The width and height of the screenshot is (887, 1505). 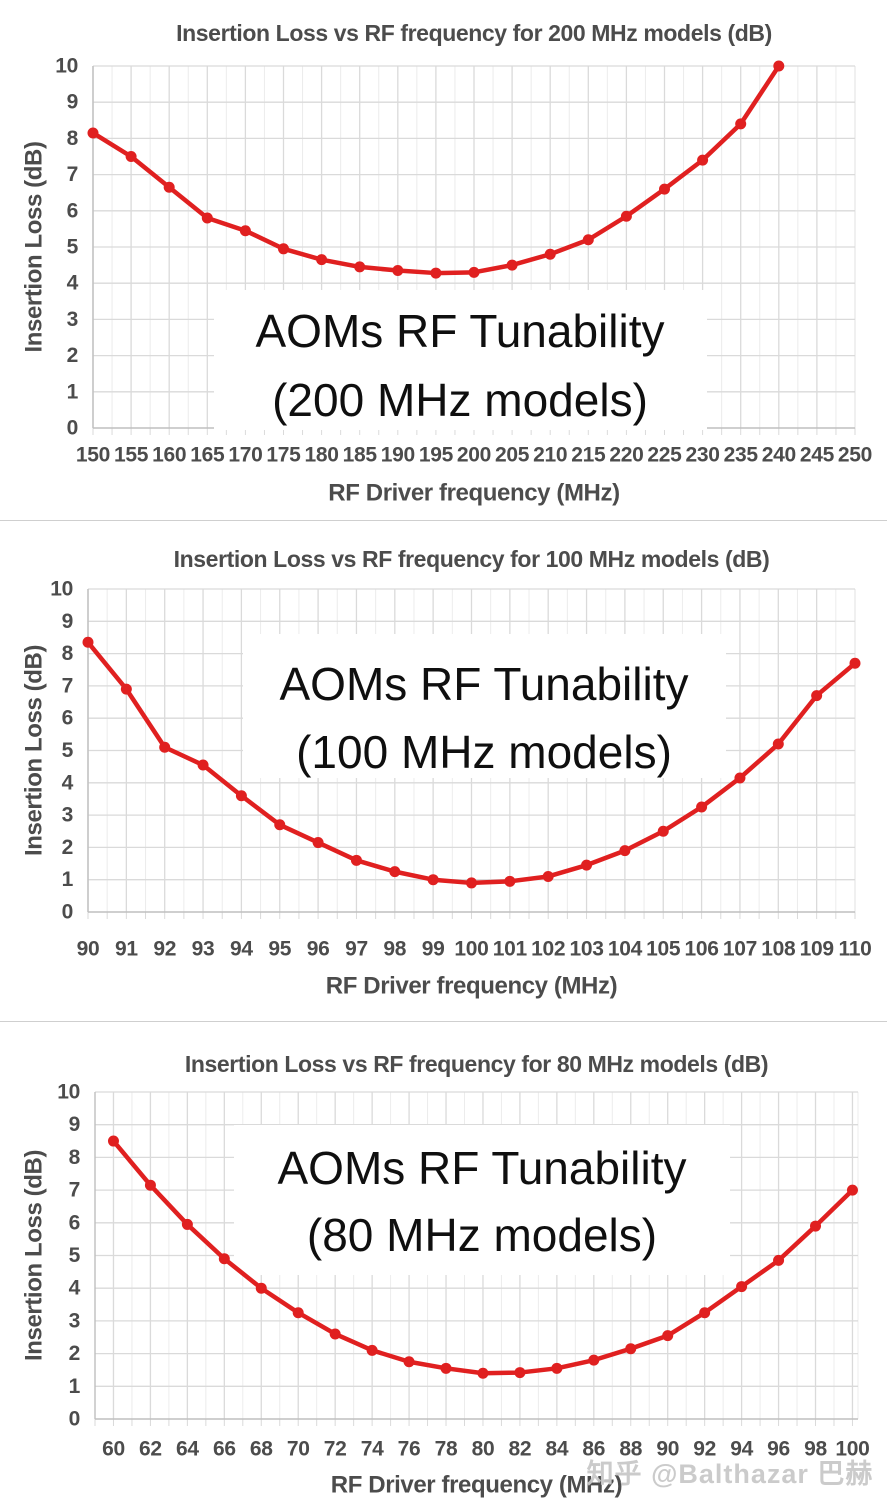 What do you see at coordinates (75, 1288) in the screenshot?
I see `y-tick-label: 4` at bounding box center [75, 1288].